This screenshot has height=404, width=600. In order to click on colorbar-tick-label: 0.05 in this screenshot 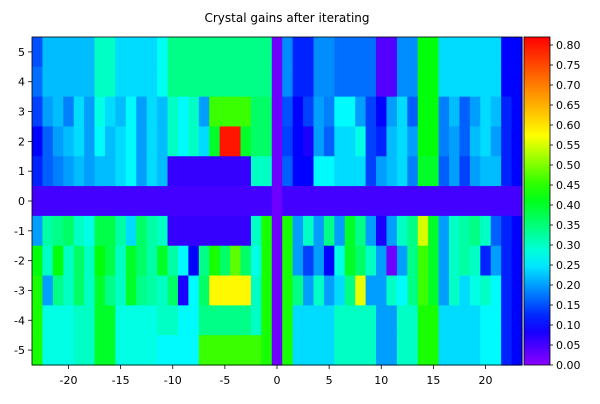, I will do `click(568, 345)`.